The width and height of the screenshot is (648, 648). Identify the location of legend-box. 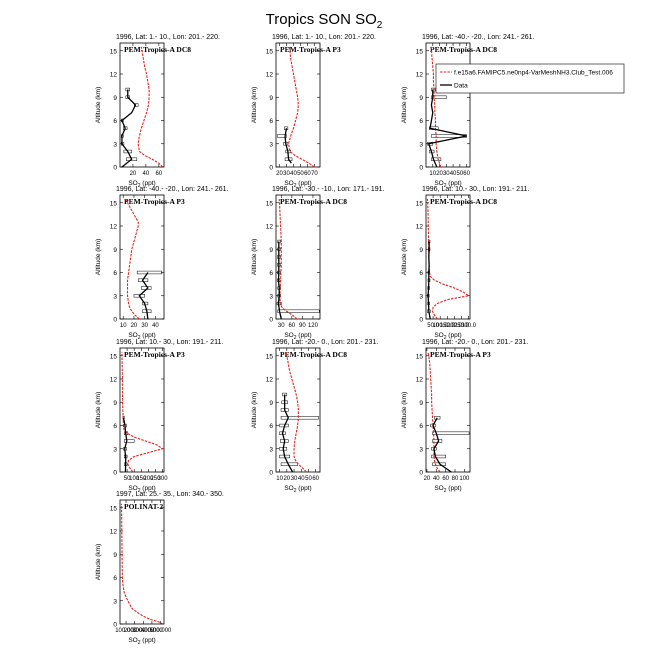
(530, 78).